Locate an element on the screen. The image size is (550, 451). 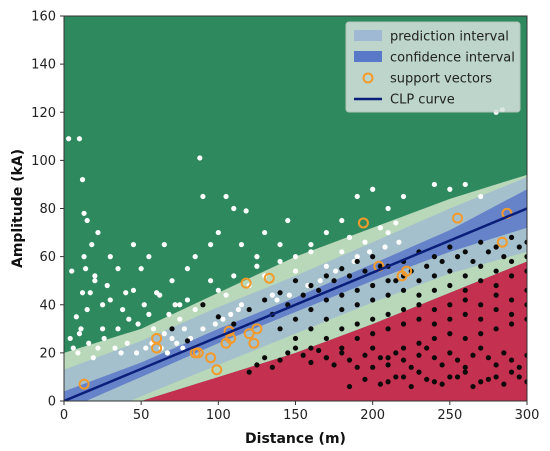
legend-clp-label: CLP curve is located at coordinates (422, 100).